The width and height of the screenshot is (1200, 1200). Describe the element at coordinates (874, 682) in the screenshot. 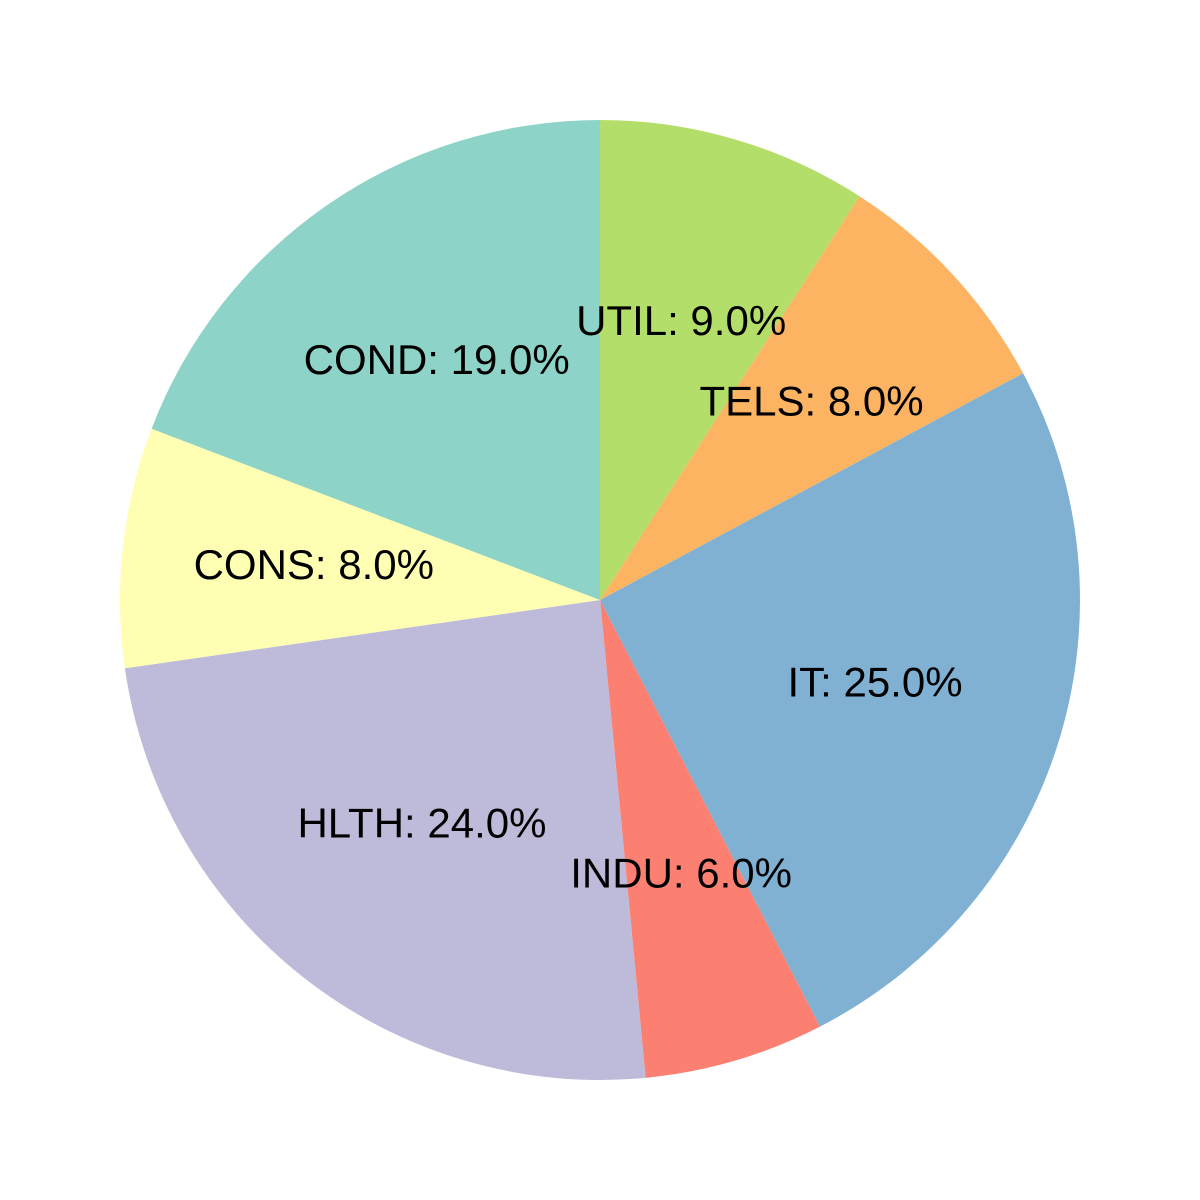

I see `slice-label-it: IT: 25.0%` at that location.